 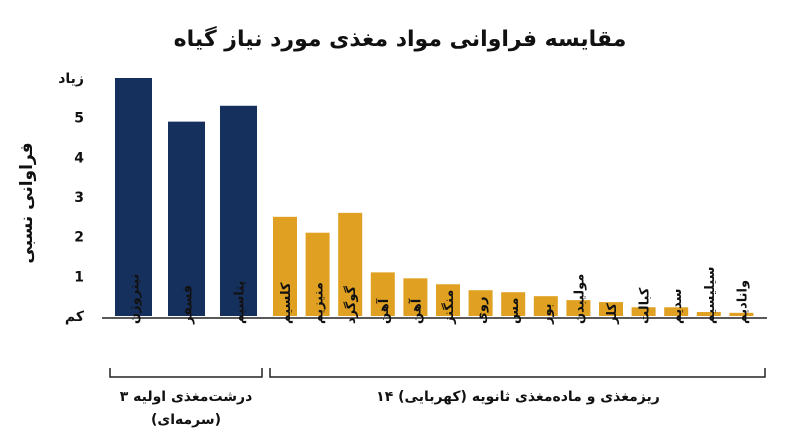 What do you see at coordinates (79, 238) in the screenshot?
I see `y-tick-label: 2` at bounding box center [79, 238].